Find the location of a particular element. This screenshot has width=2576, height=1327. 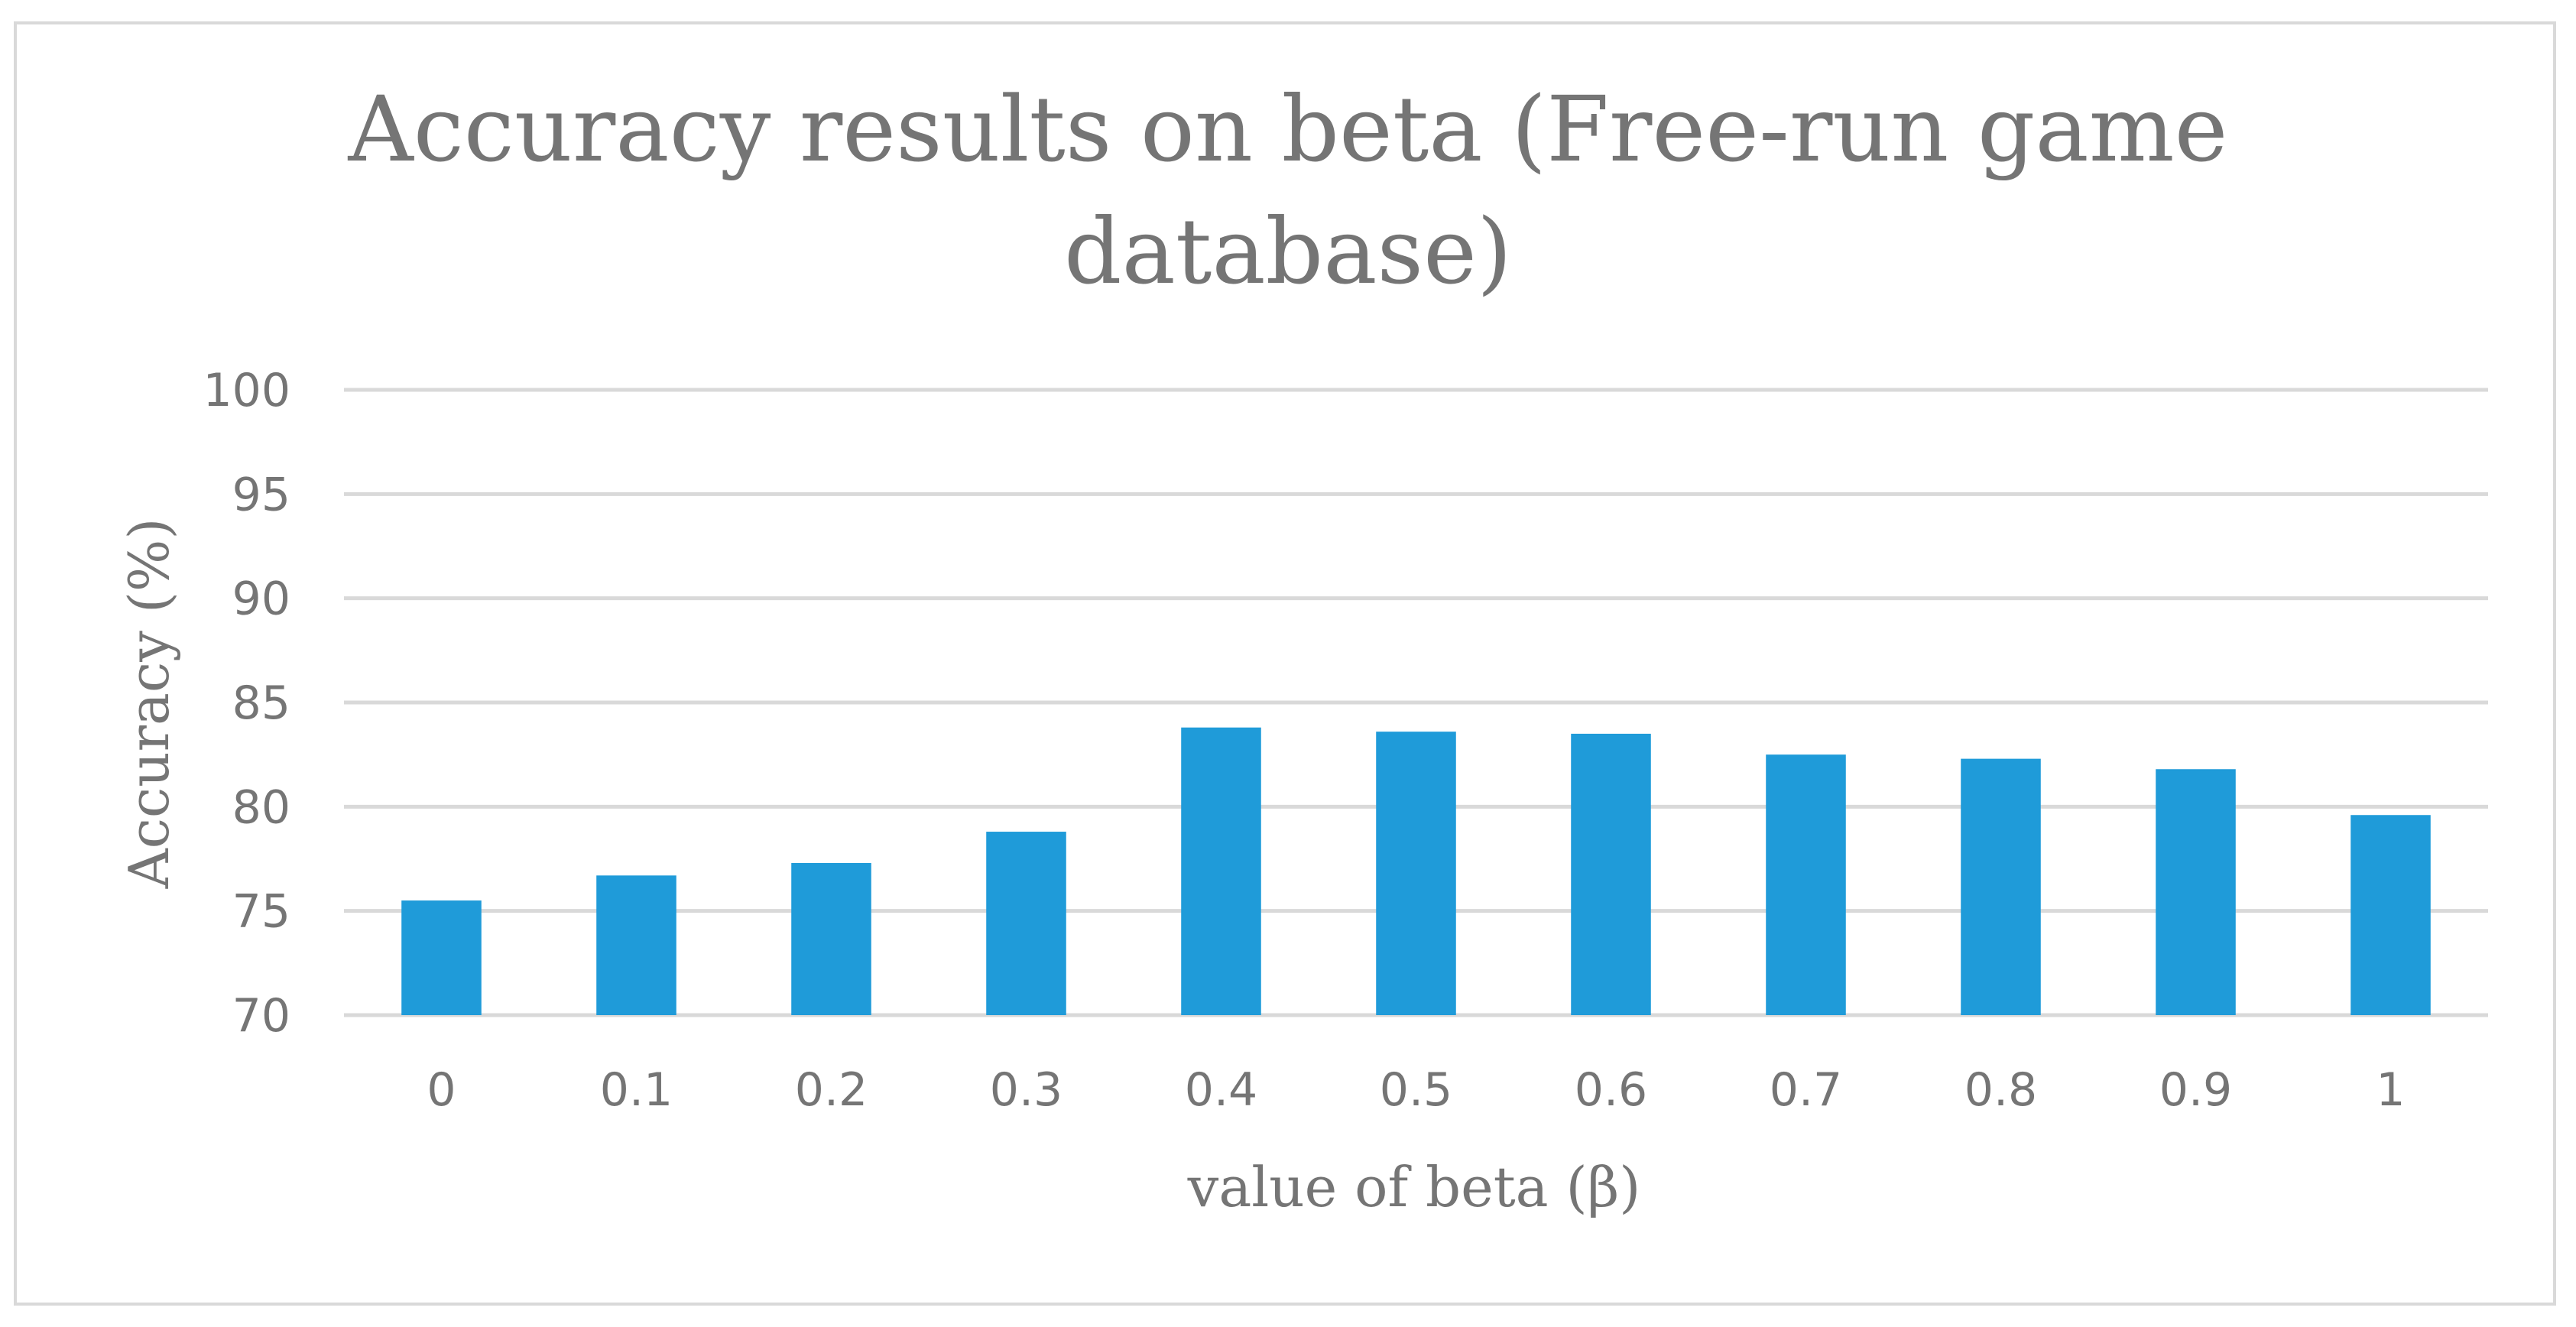

x-tick-label: 0 is located at coordinates (441, 1090).